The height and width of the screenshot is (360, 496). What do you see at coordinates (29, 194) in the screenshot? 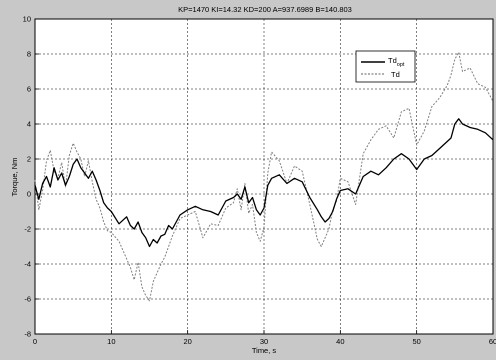
I see `y-tick-label: 0` at bounding box center [29, 194].